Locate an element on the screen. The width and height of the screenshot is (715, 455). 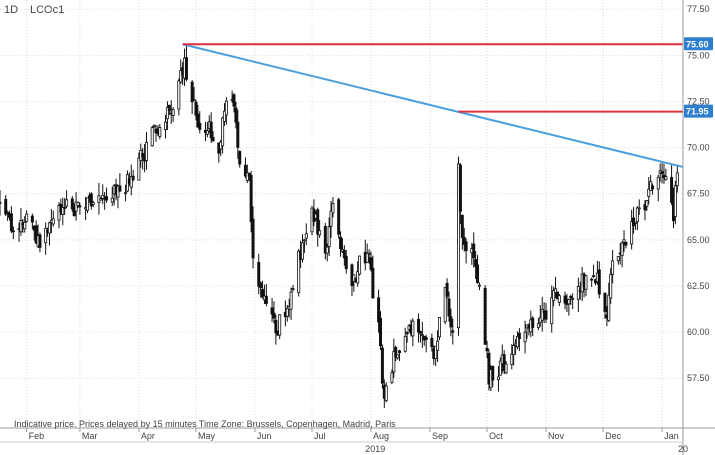
y-tick-label: 57.50 is located at coordinates (698, 378).